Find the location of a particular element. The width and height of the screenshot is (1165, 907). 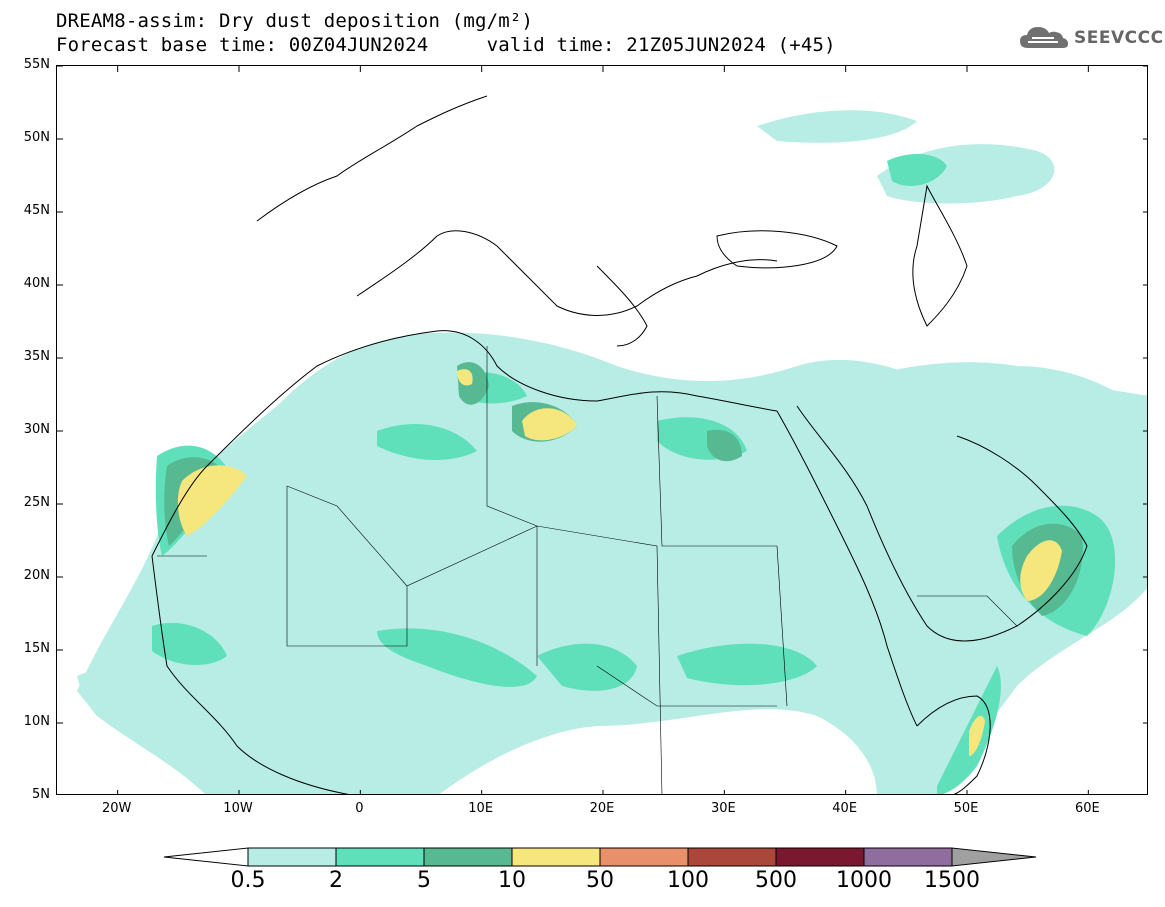

lat-tick-label: 35N is located at coordinates (36, 356).